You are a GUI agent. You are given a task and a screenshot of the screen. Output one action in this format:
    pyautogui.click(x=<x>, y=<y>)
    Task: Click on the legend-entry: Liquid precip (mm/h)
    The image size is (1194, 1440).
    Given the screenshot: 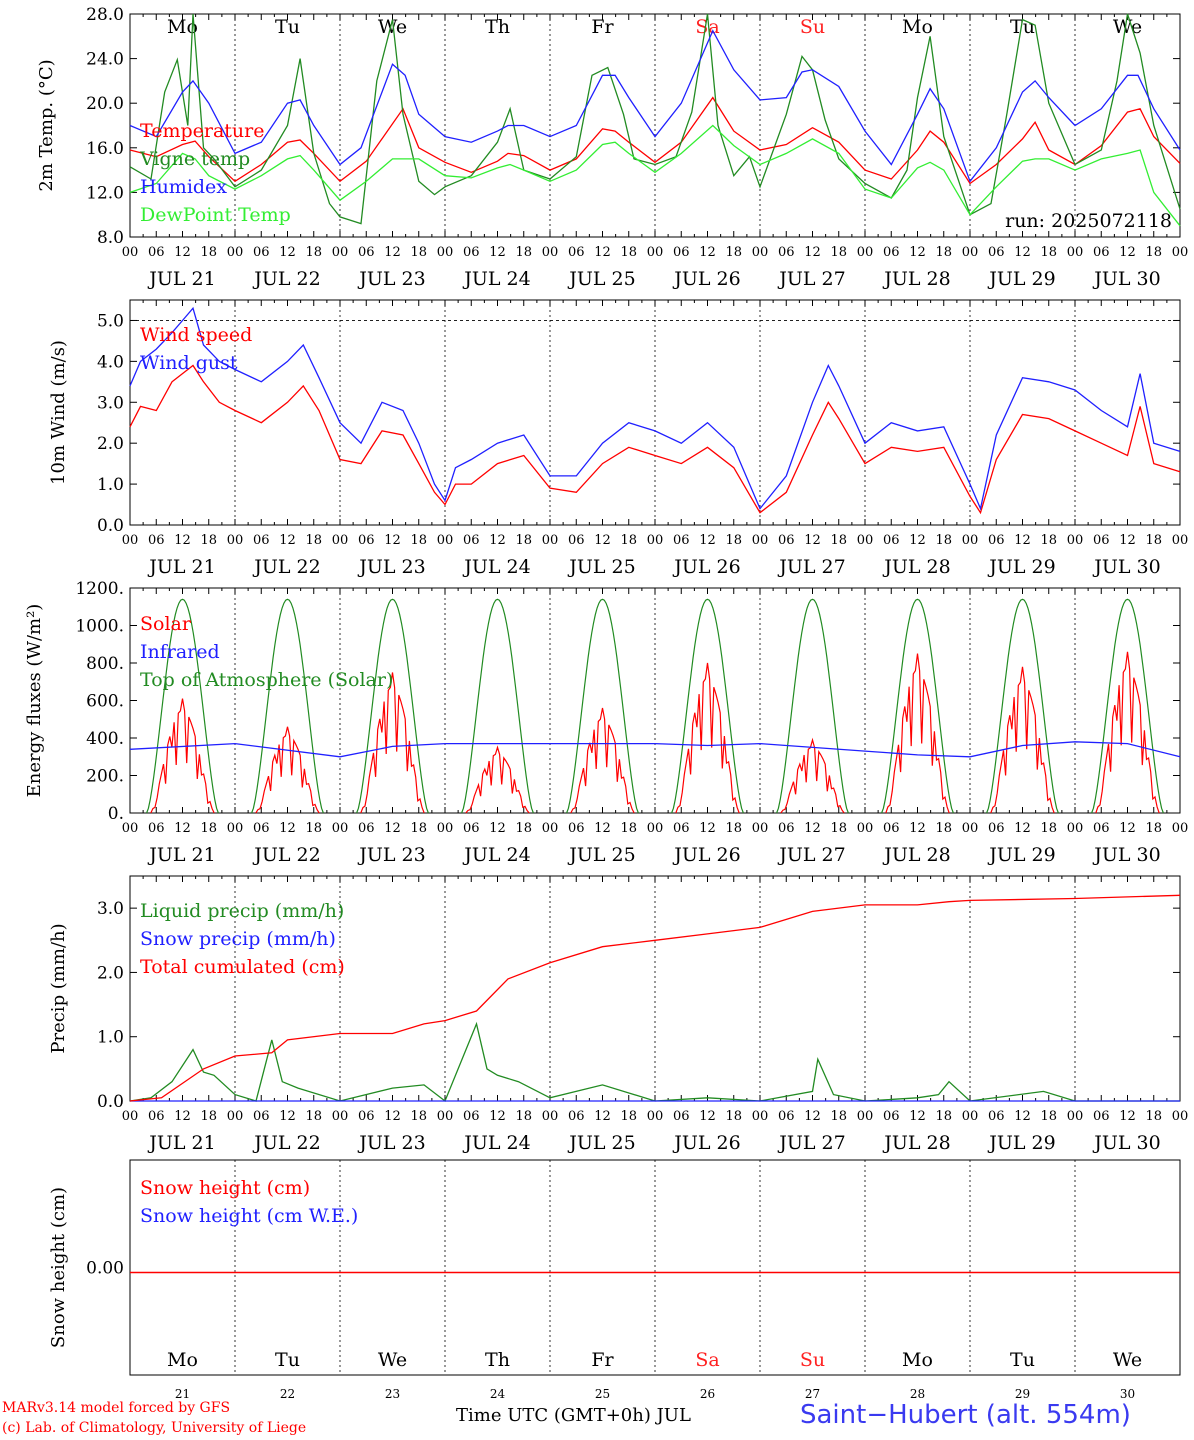 What is the action you would take?
    pyautogui.click(x=242, y=911)
    